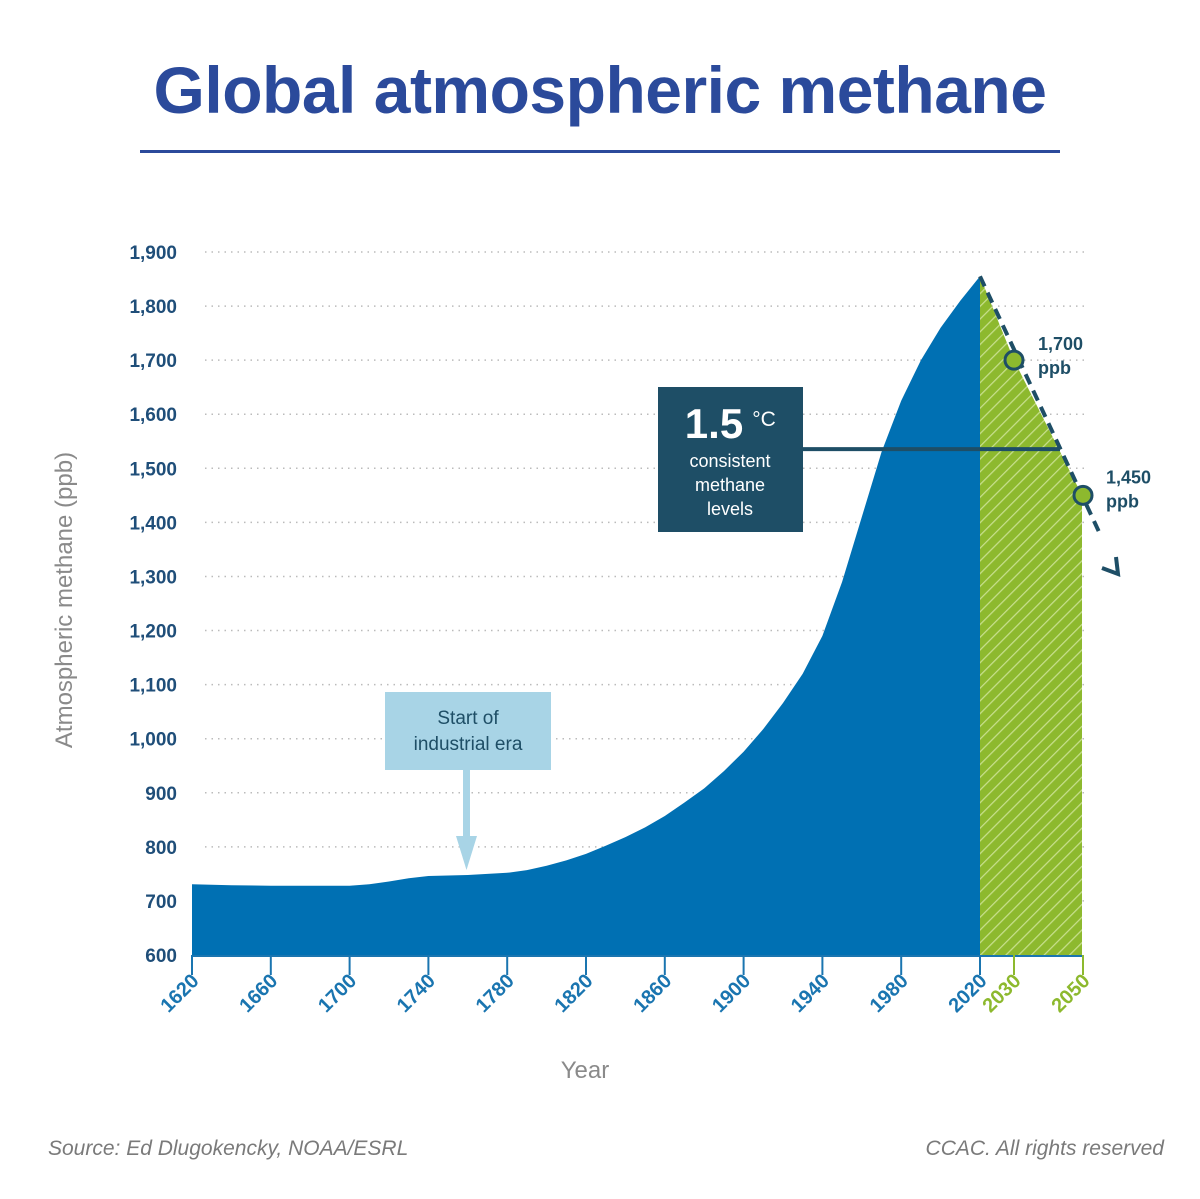 This screenshot has height=1199, width=1200. Describe the element at coordinates (495, 993) in the screenshot. I see `x-tick-label: 1780` at that location.